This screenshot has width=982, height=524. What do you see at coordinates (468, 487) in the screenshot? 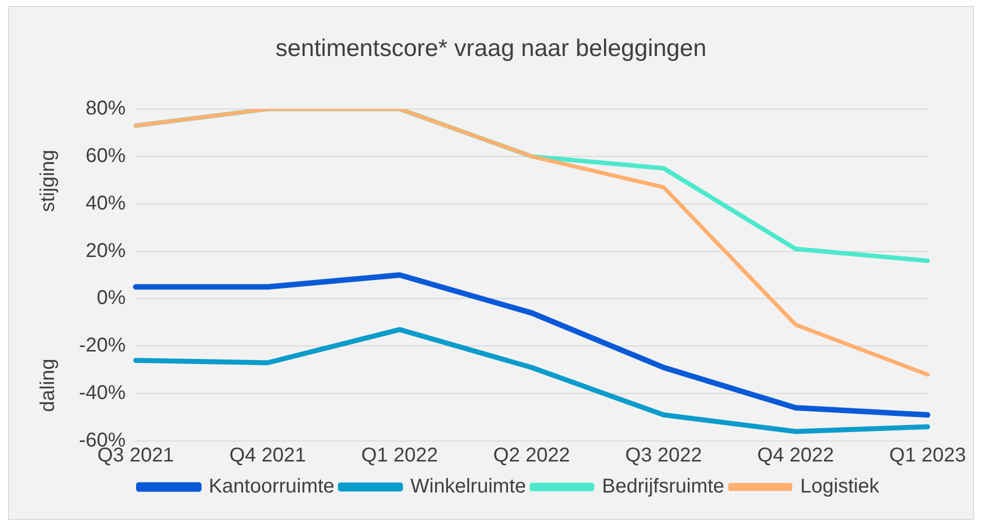
I see `legend-label: Winkelruimte` at bounding box center [468, 487].